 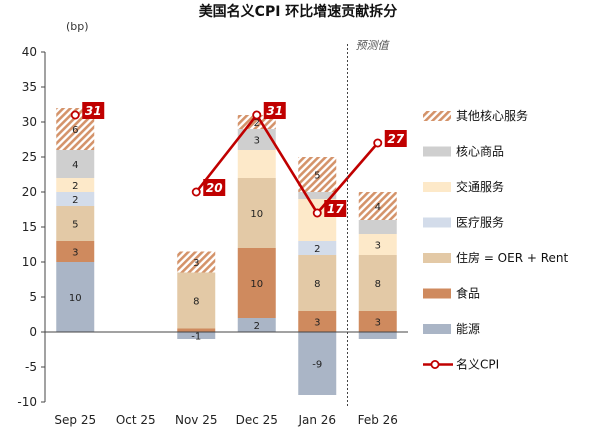 What do you see at coordinates (316, 420) in the screenshot?
I see `x-tick-label: Jan 26` at bounding box center [316, 420].